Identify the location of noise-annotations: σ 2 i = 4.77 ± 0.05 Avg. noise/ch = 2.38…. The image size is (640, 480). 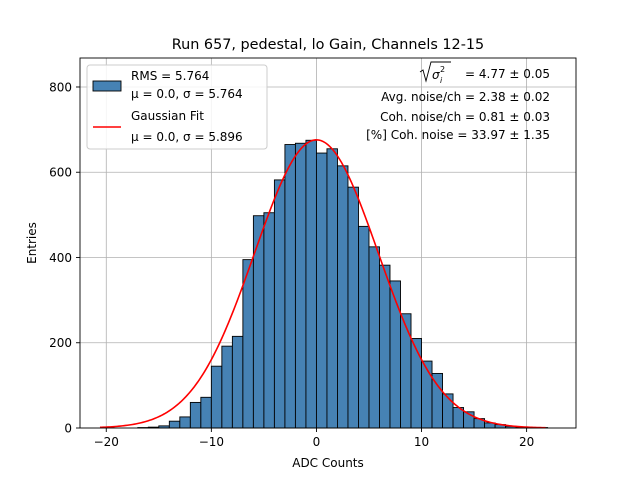
(458, 101).